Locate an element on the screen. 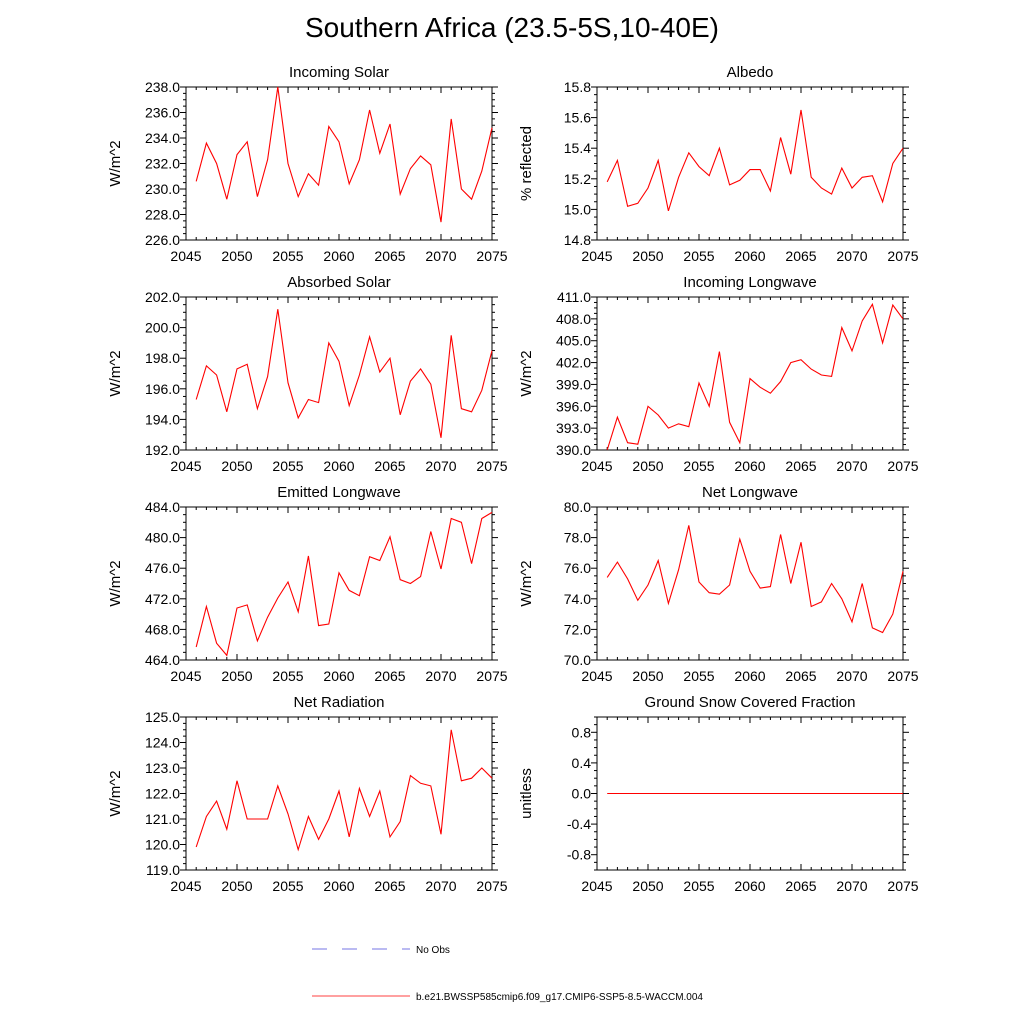  y-tick-label: 15.0 is located at coordinates (577, 209).